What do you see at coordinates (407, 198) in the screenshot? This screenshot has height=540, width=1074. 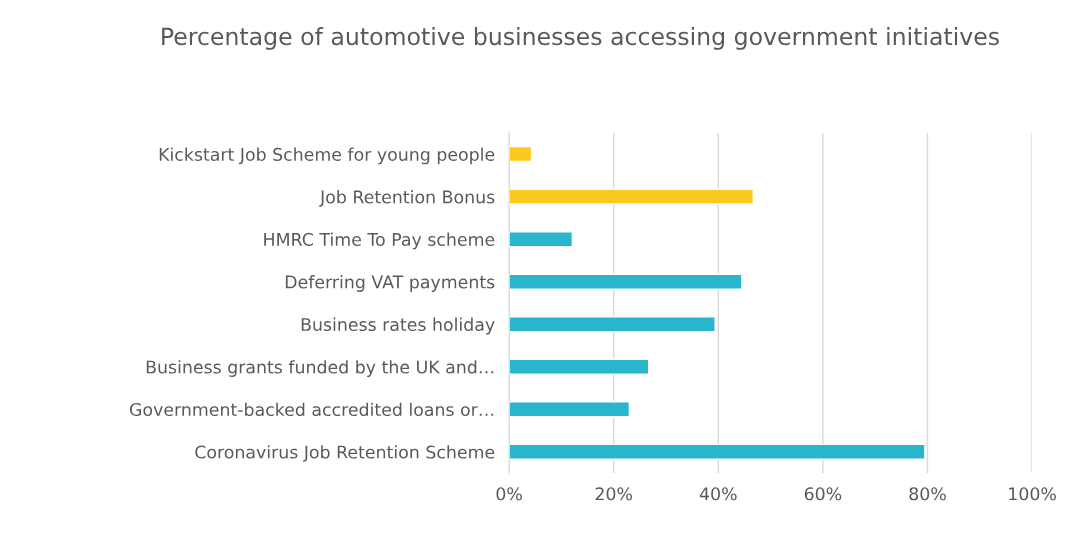 I see `y-tick-label: Job Retention Bonus` at bounding box center [407, 198].